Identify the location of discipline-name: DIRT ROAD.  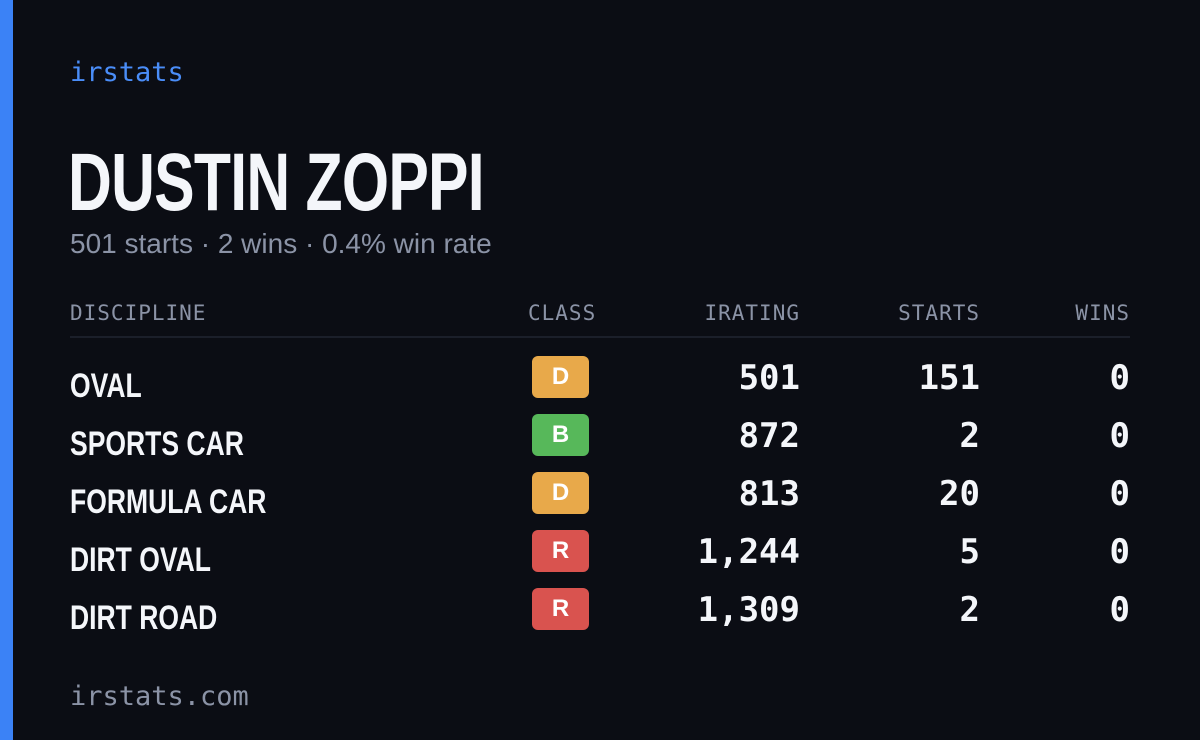
(144, 618).